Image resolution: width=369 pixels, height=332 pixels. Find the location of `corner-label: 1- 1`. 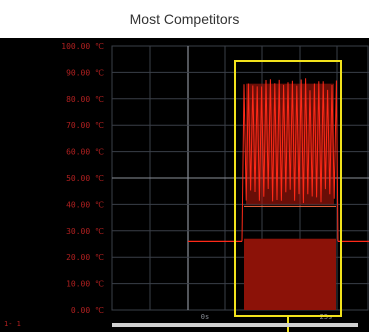

corner-label: 1- 1 is located at coordinates (12, 324).